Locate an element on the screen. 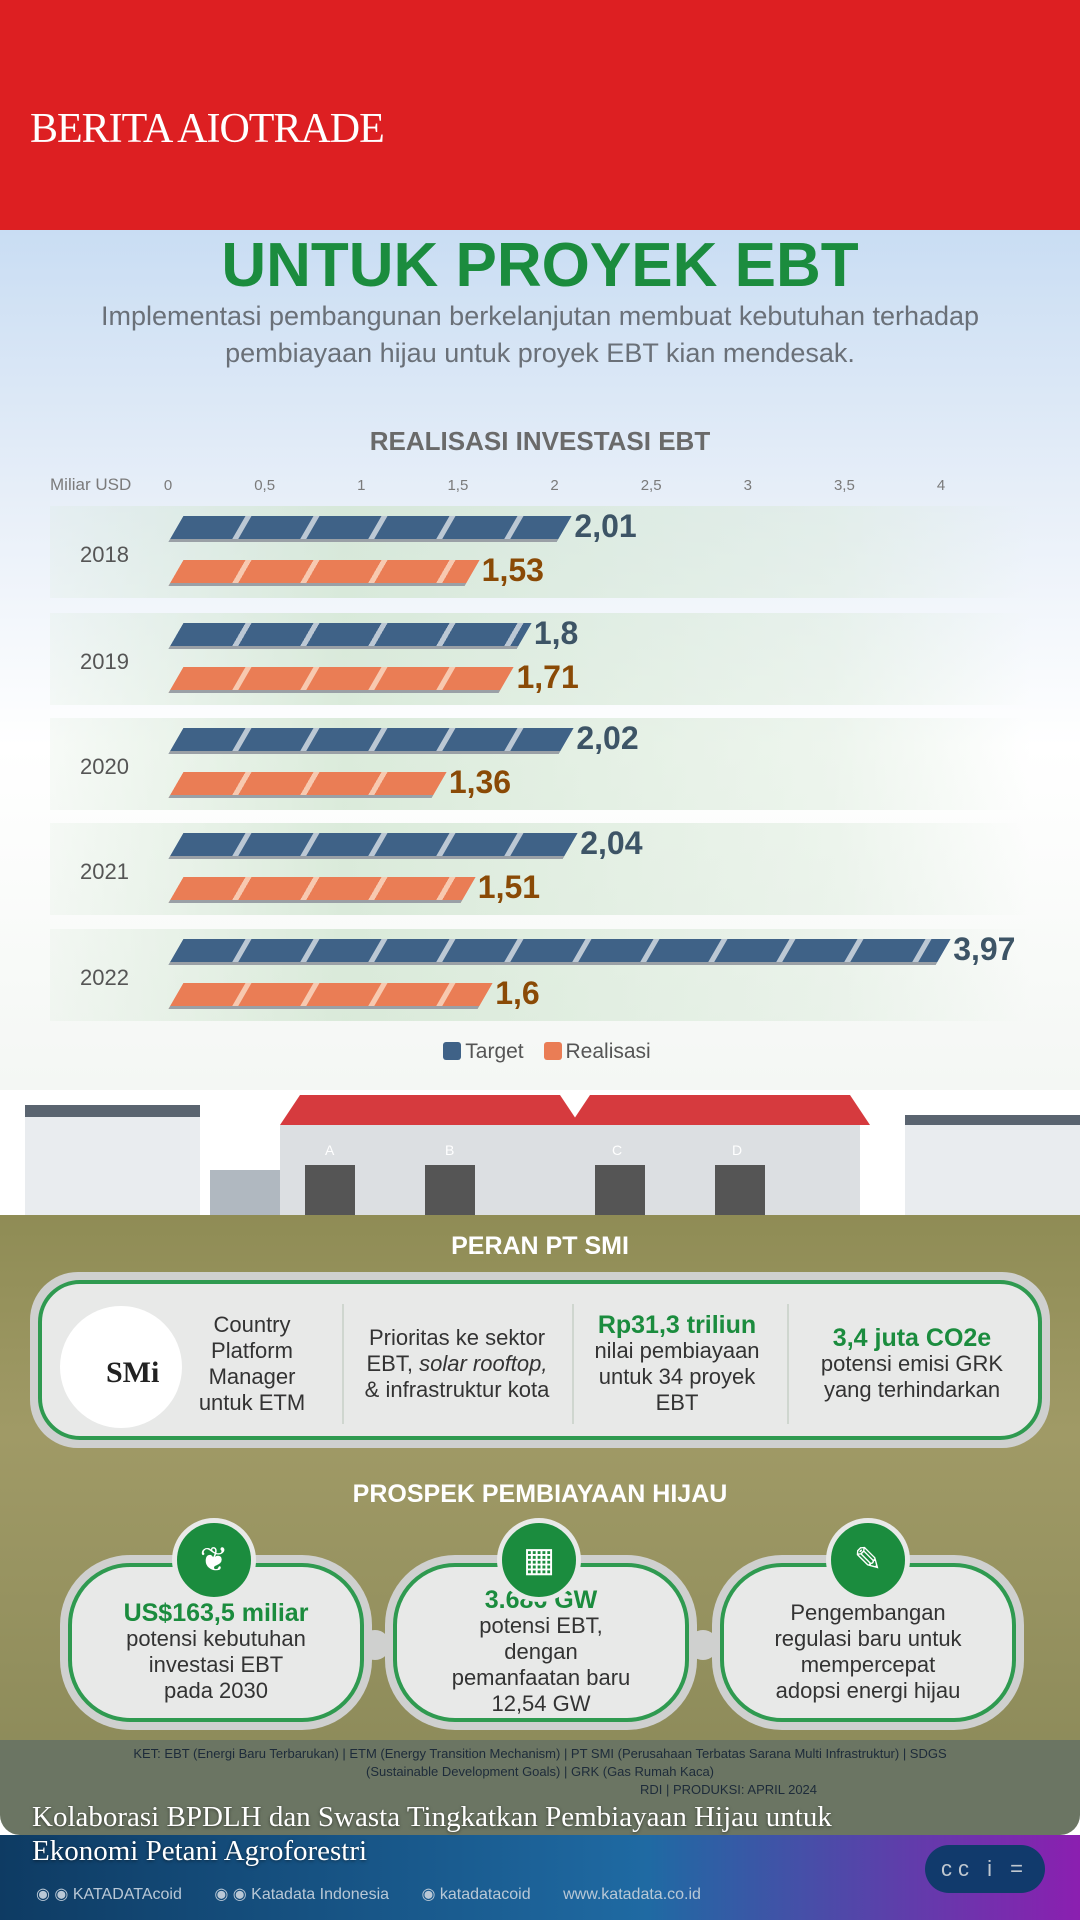  year-label: 2021 is located at coordinates (104, 871).